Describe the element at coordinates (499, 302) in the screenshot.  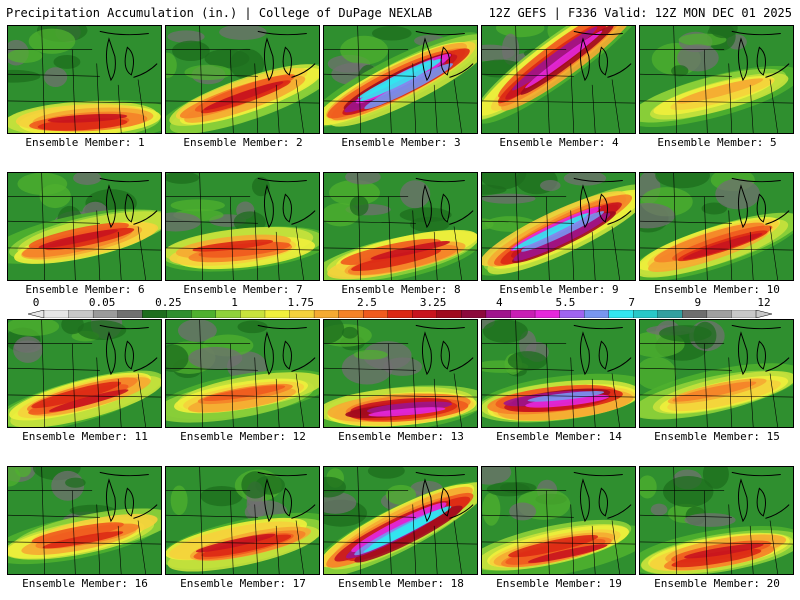
I see `colorbar-tick-label: 4` at that location.